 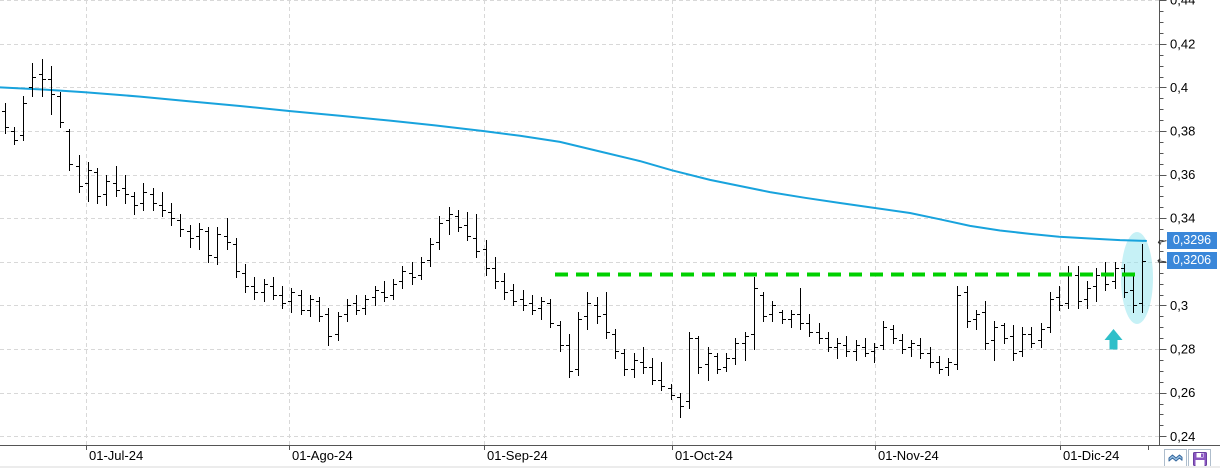 I want to click on save-button, so click(x=1199, y=458).